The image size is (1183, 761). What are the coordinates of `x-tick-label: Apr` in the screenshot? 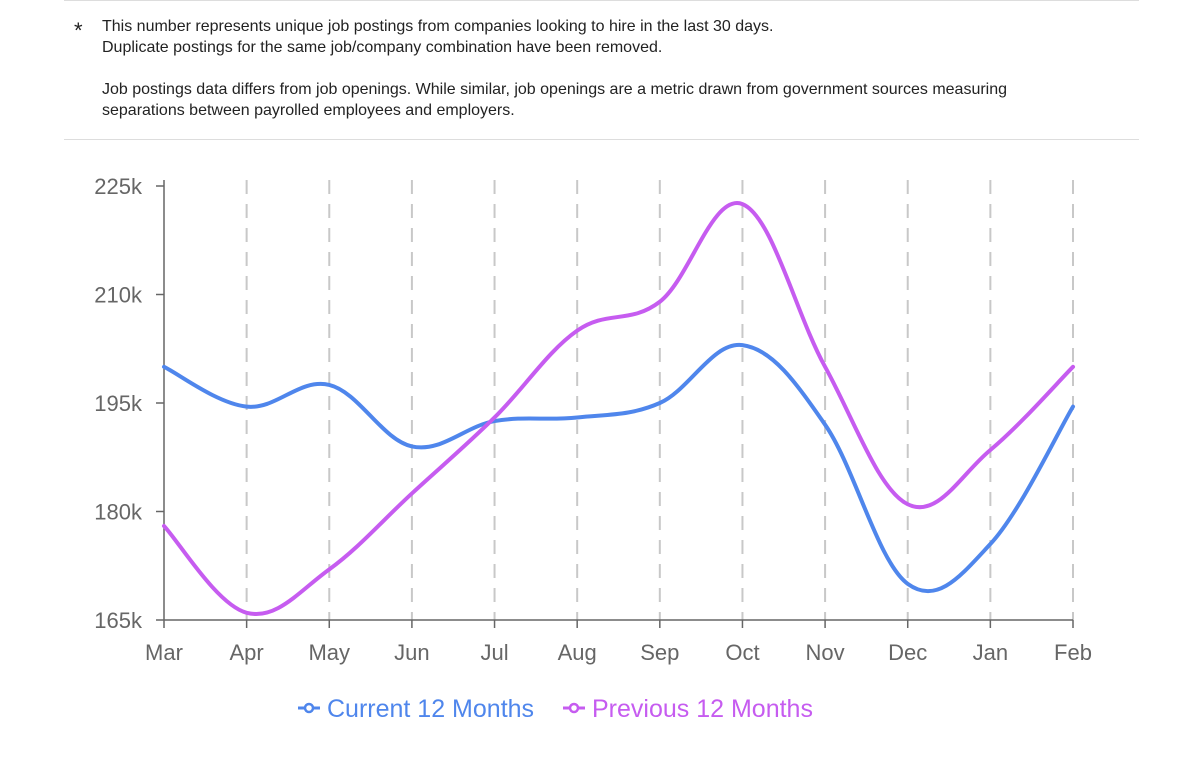 It's located at (247, 652).